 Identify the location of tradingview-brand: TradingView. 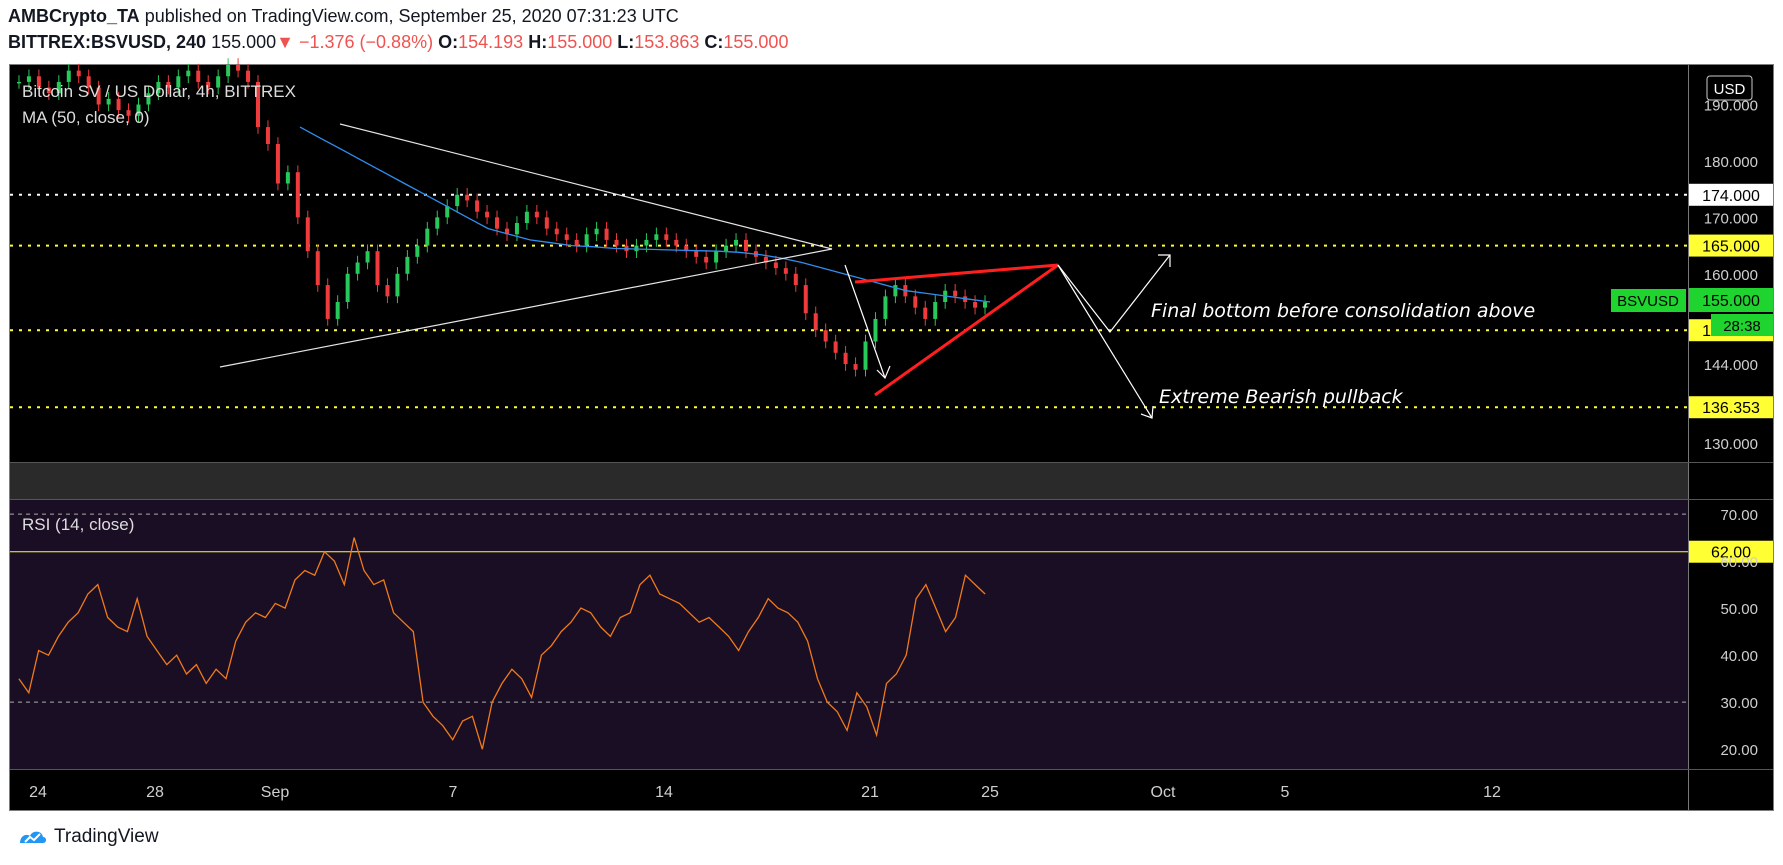
(88, 837).